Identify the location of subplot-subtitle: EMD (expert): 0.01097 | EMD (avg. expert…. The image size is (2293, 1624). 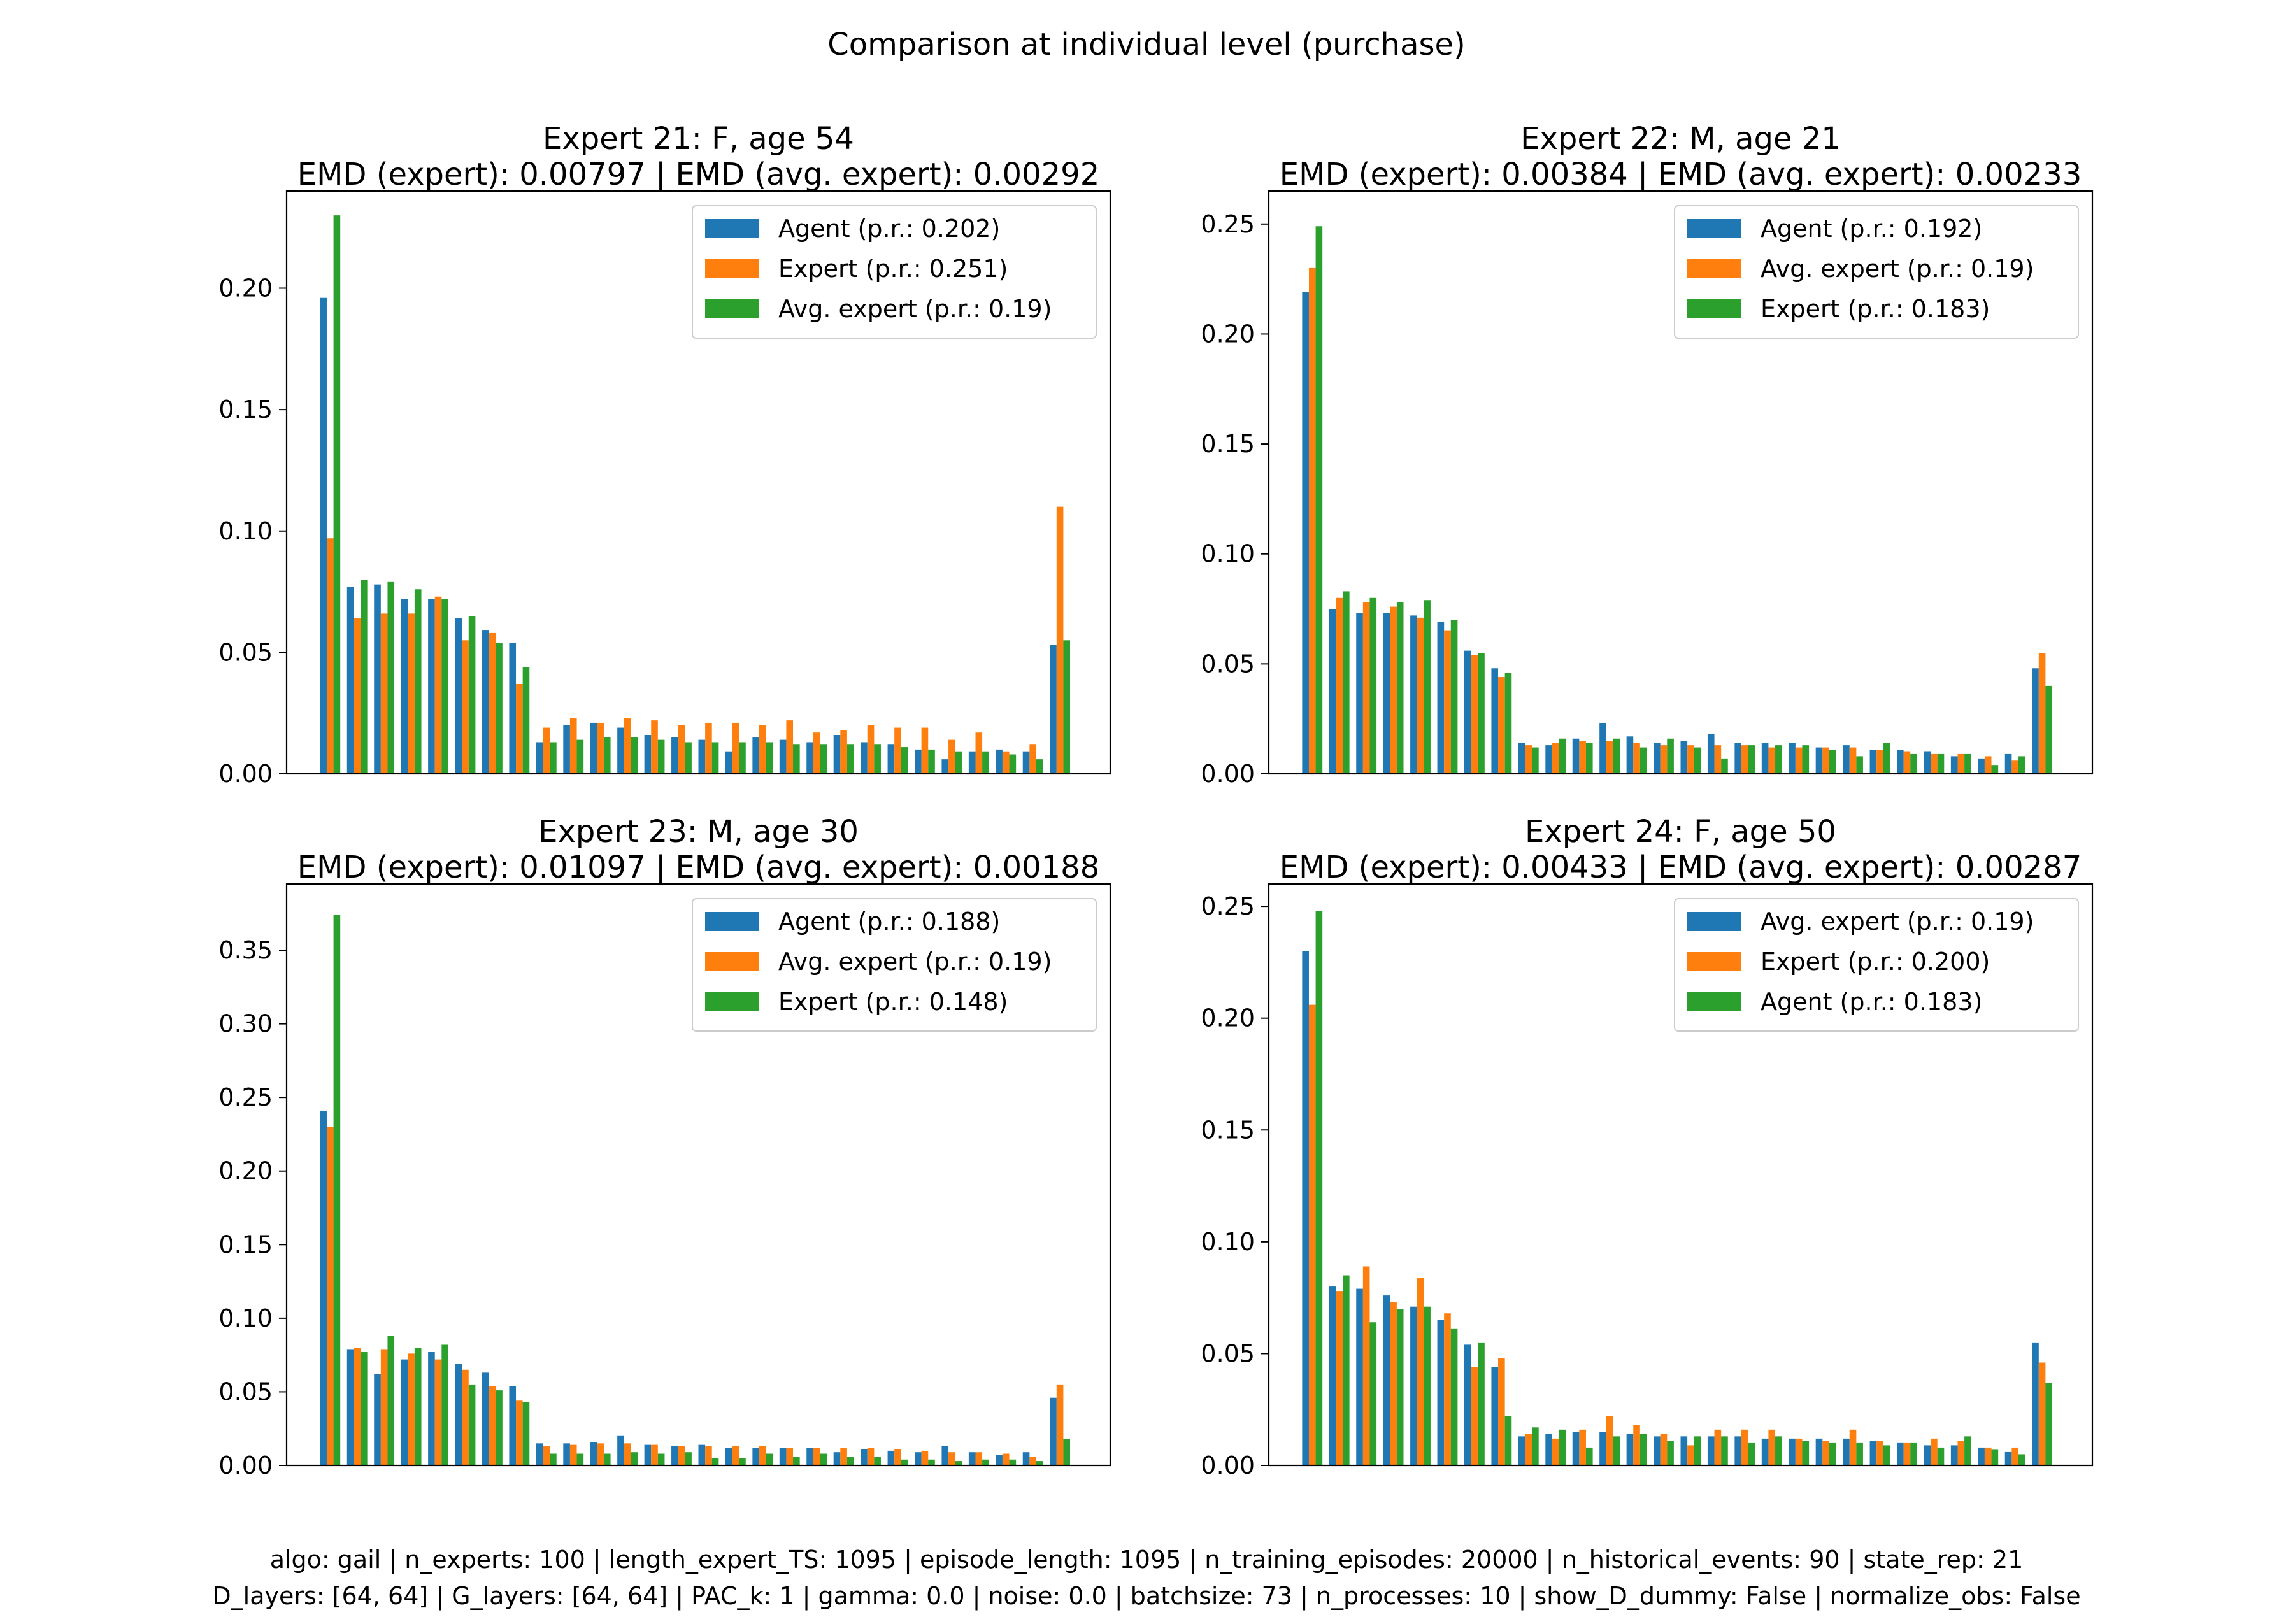
(698, 867).